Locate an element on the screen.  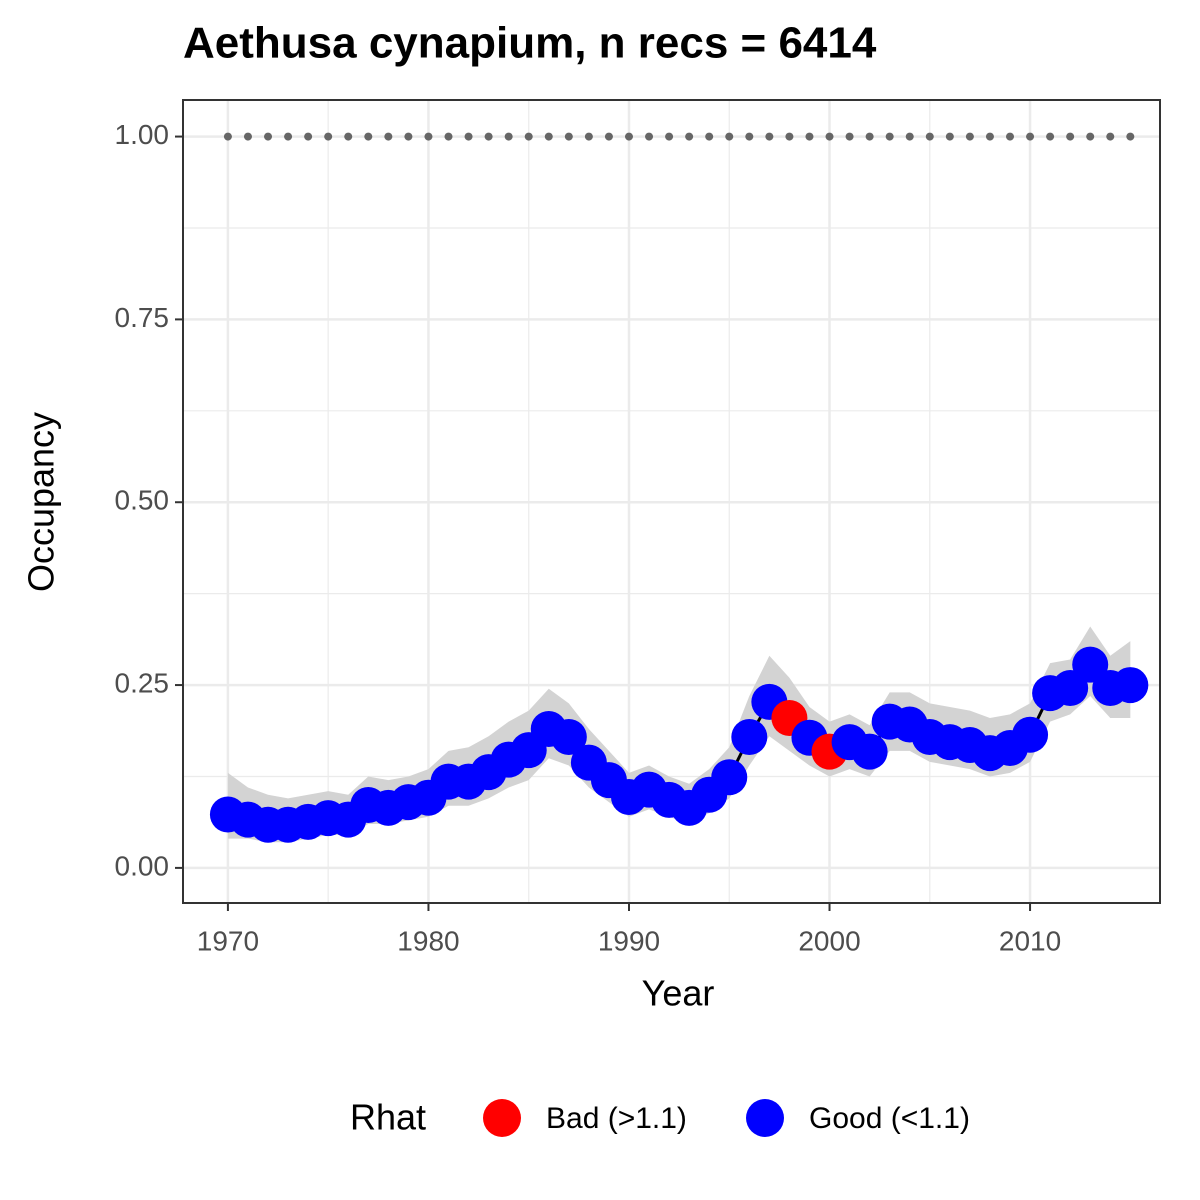
y-tick-label: 1.00 is located at coordinates (142, 134).